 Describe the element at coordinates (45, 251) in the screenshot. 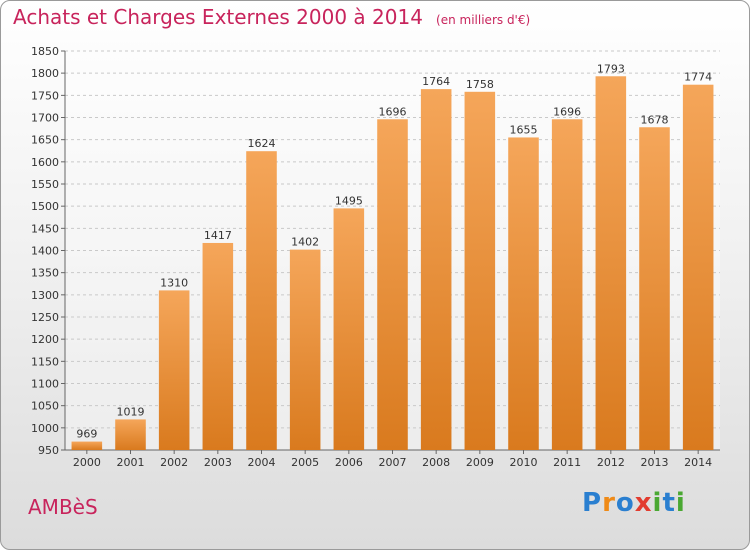

I see `y-tick-label: 1400` at that location.